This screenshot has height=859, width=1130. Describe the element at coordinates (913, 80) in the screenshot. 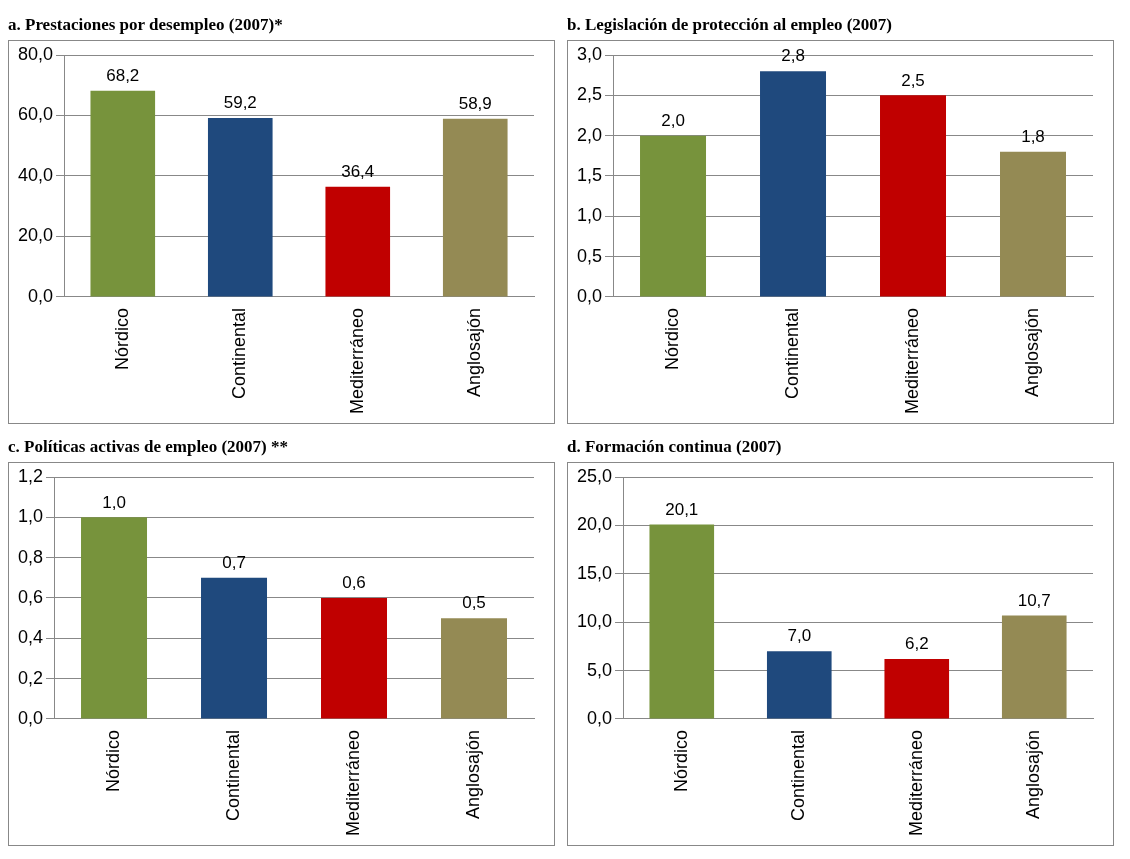

I see `data-label: 2,5` at that location.